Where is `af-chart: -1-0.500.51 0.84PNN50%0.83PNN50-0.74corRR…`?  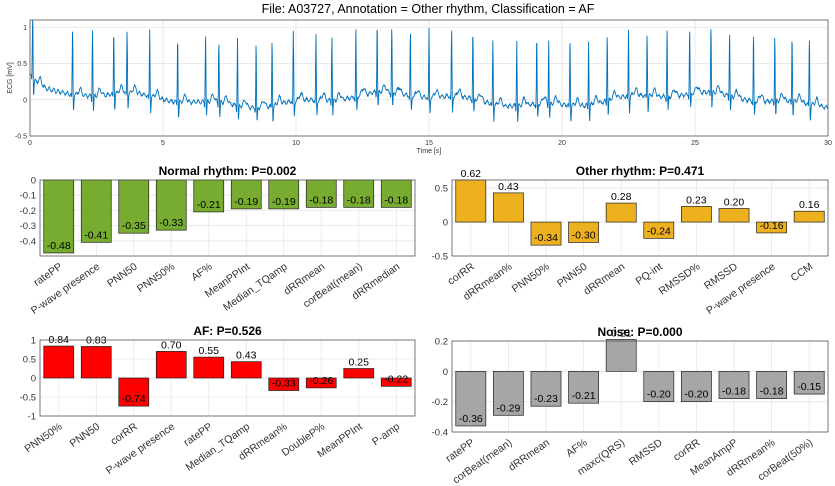
af-chart: -1-0.500.51 0.84PNN50%0.83PNN50-0.74corRR… is located at coordinates (218, 400).